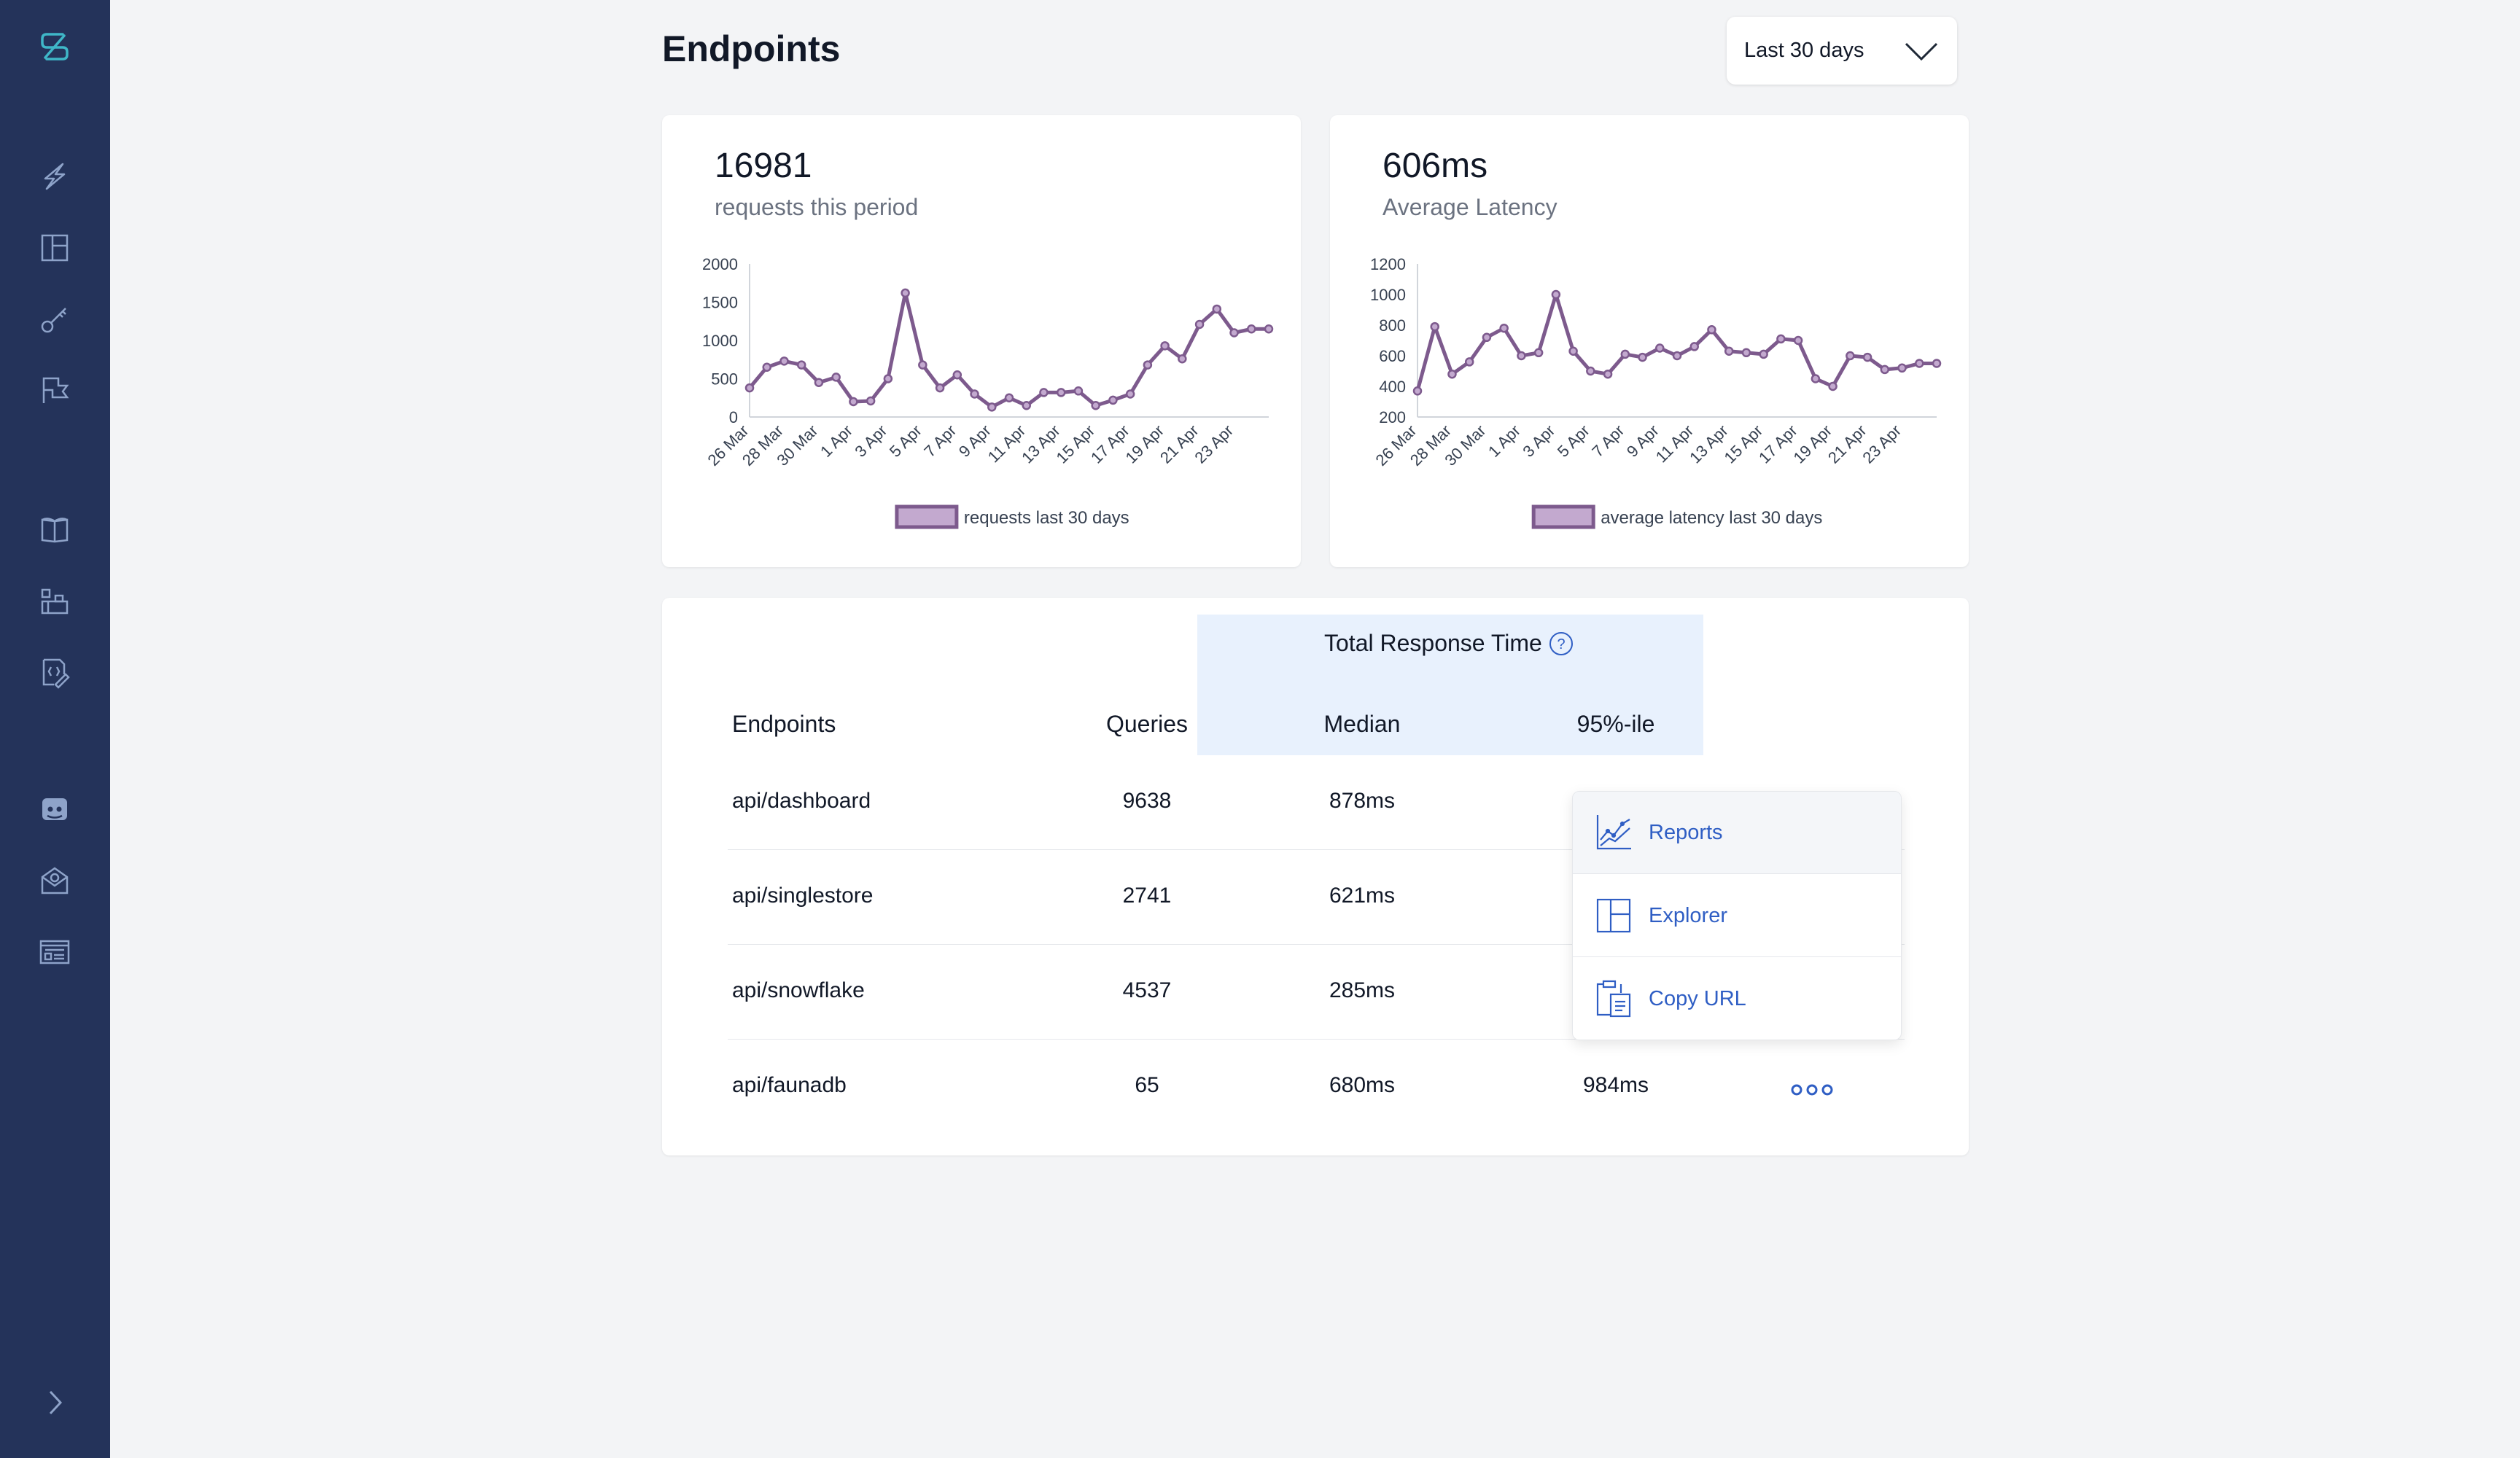  I want to click on help-icon: ?, so click(1561, 644).